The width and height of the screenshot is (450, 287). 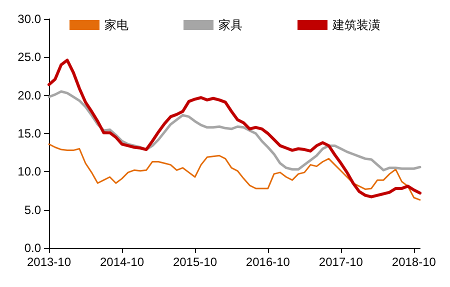 What do you see at coordinates (268, 262) in the screenshot?
I see `x-tick-label: 2016-10` at bounding box center [268, 262].